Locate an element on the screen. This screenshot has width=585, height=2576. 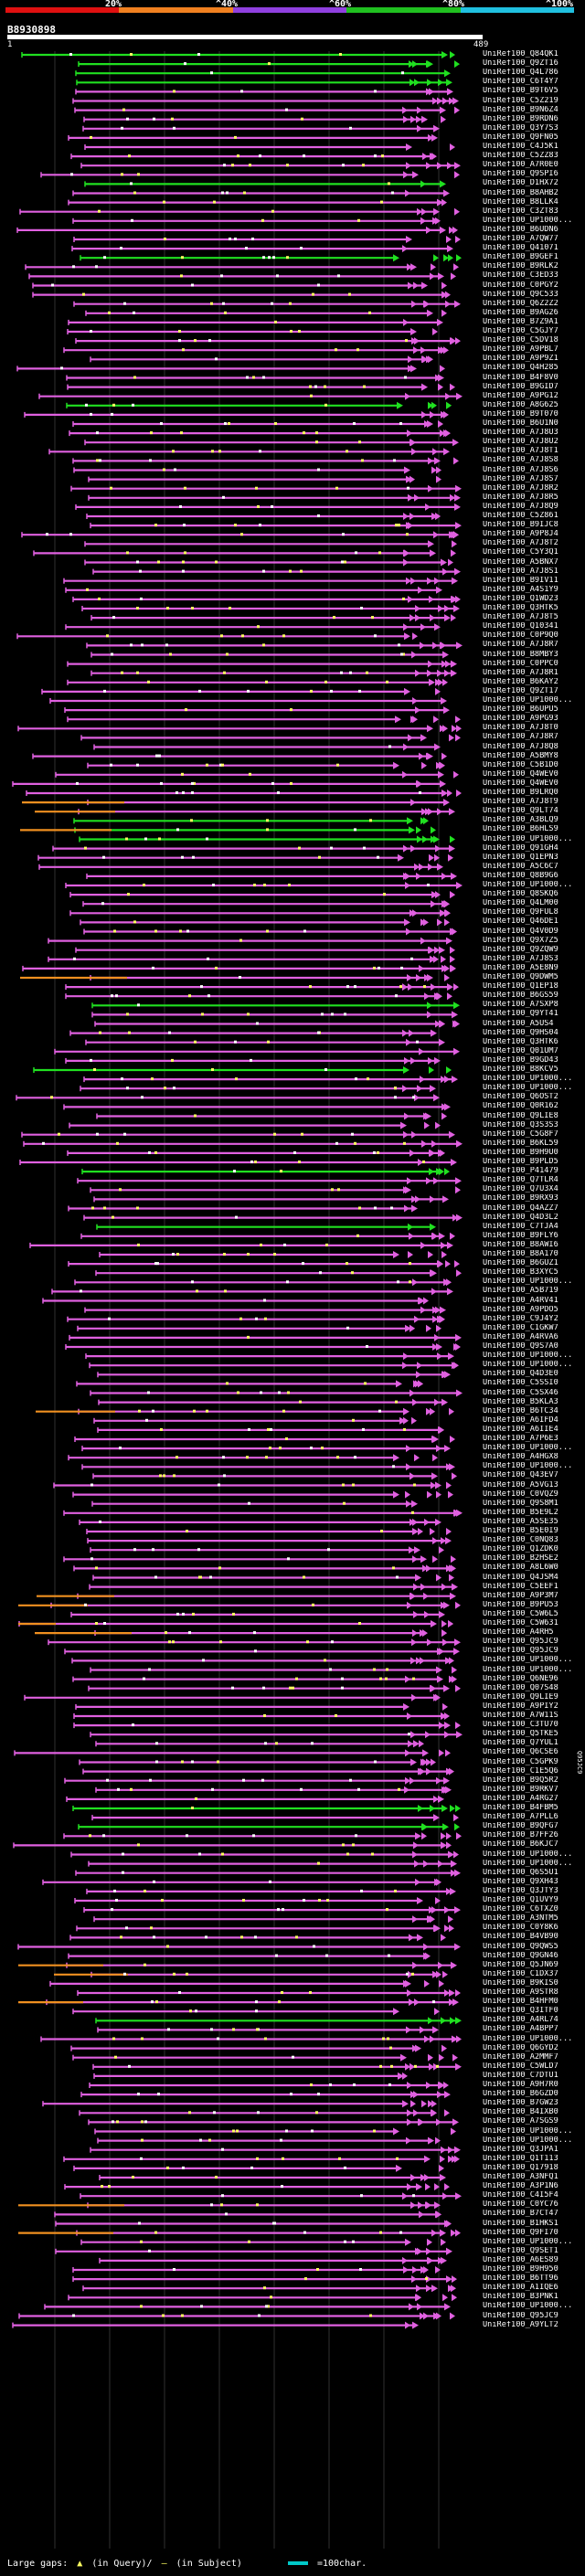
hit-label: UniRef100_C1DX37 is located at coordinates (520, 1973).